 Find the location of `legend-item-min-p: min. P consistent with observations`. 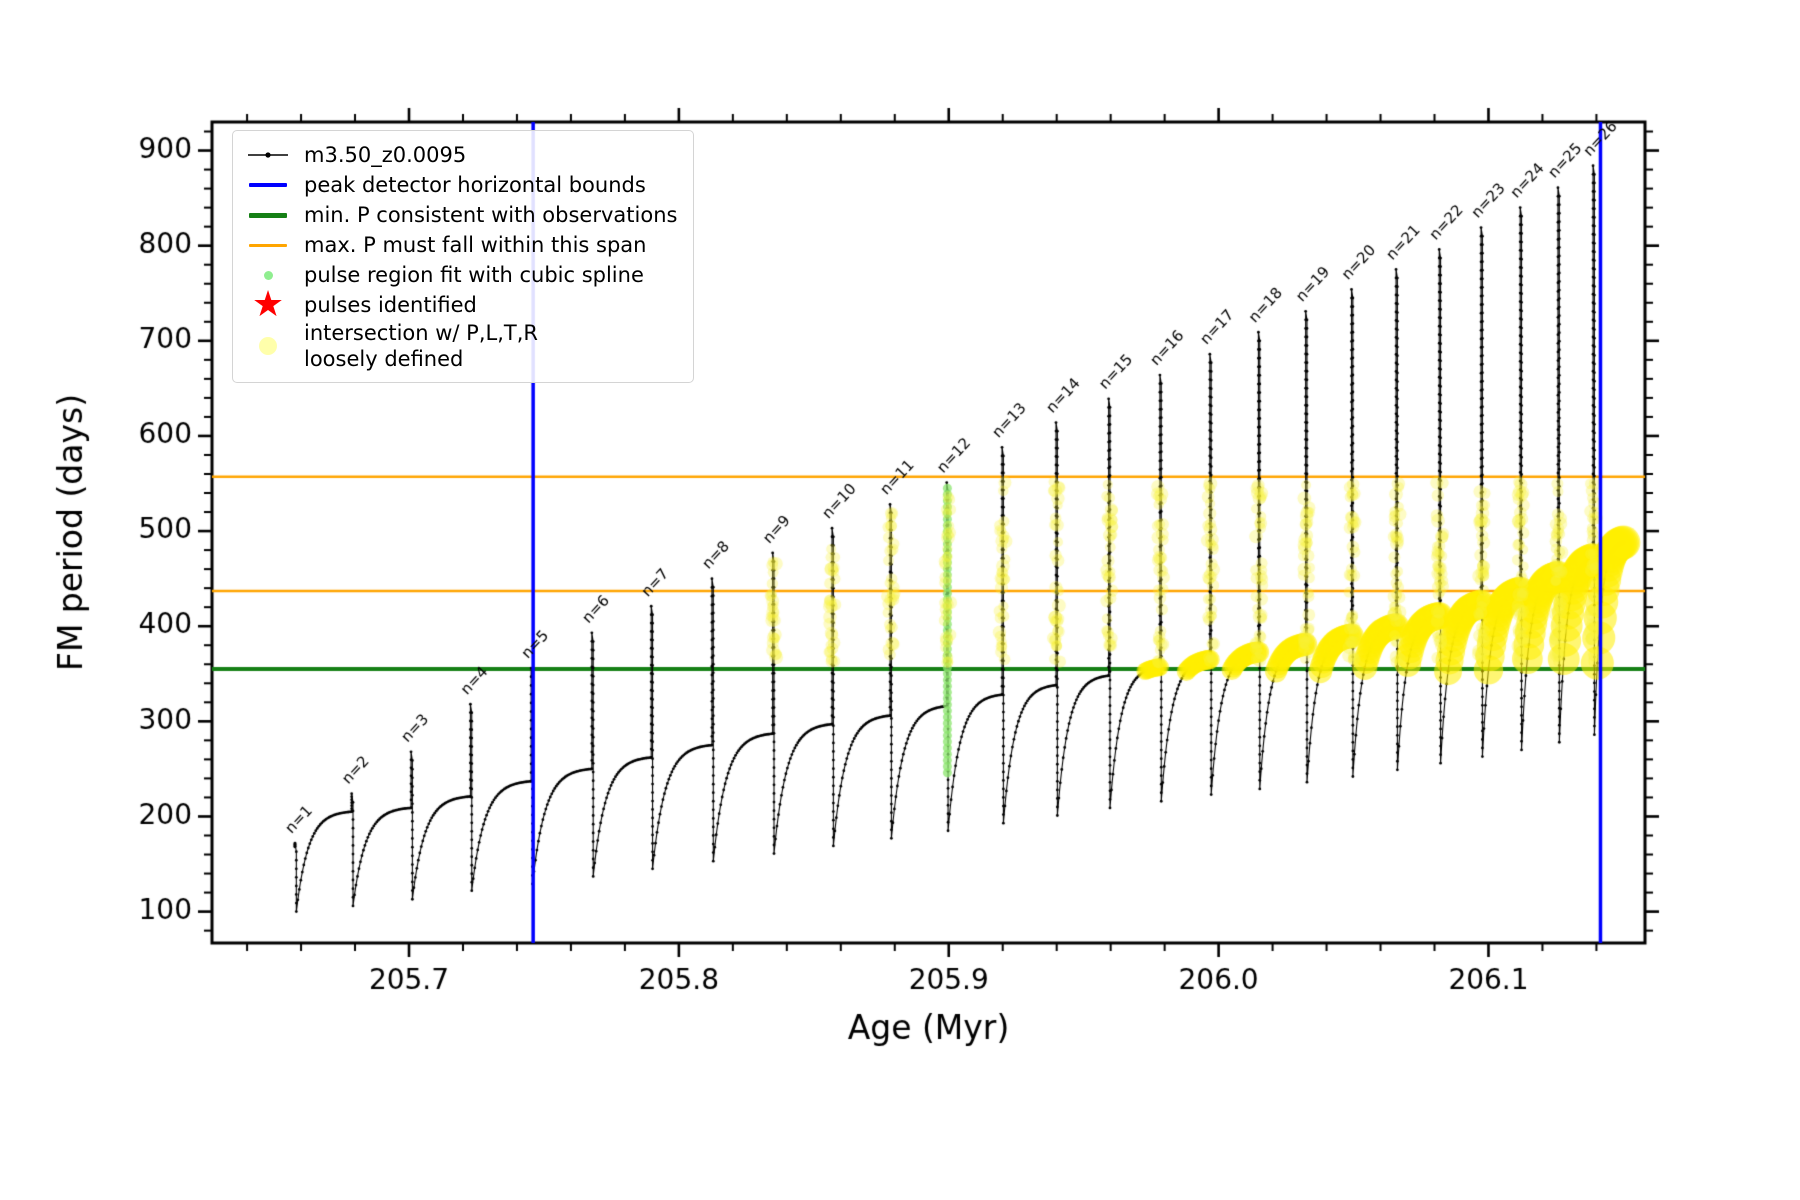

legend-item-min-p: min. P consistent with observations is located at coordinates (461, 215).